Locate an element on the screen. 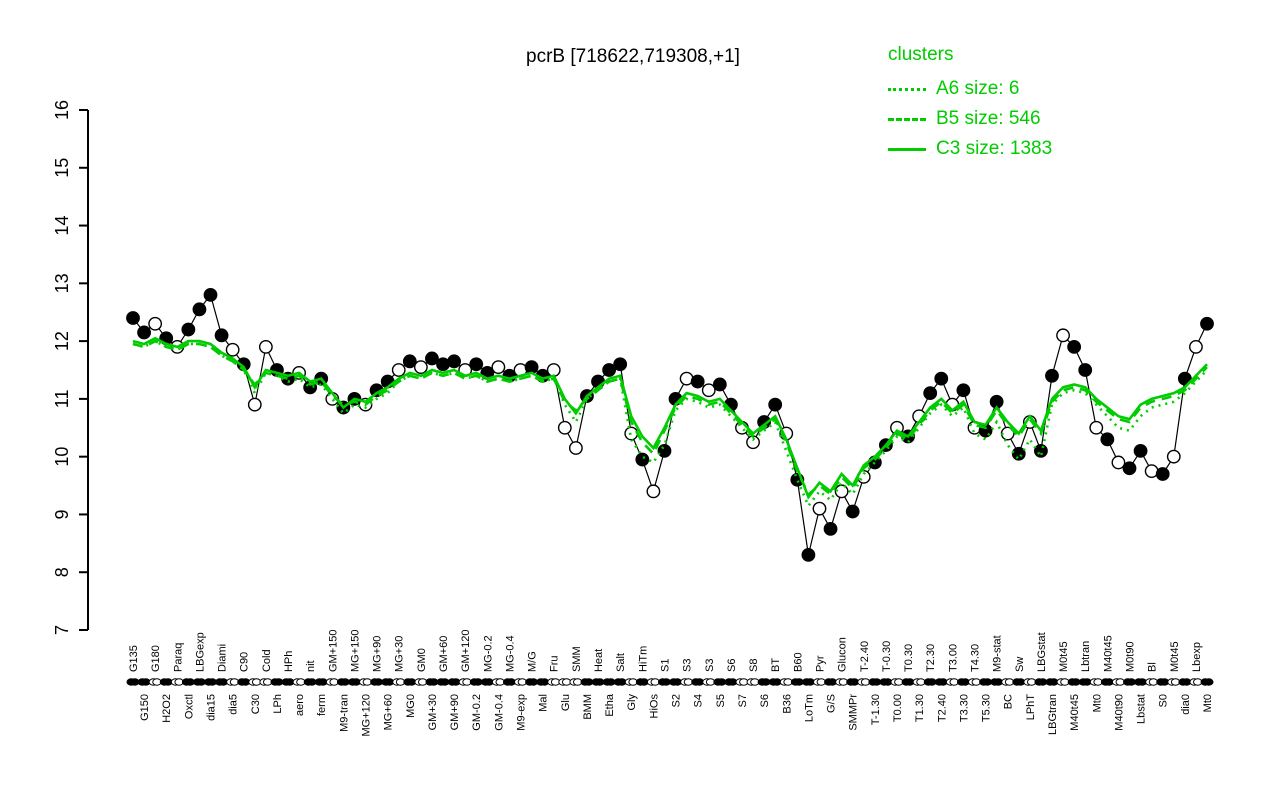 This screenshot has width=1280, height=800. x-tick-label: LBGtran is located at coordinates (1053, 714).